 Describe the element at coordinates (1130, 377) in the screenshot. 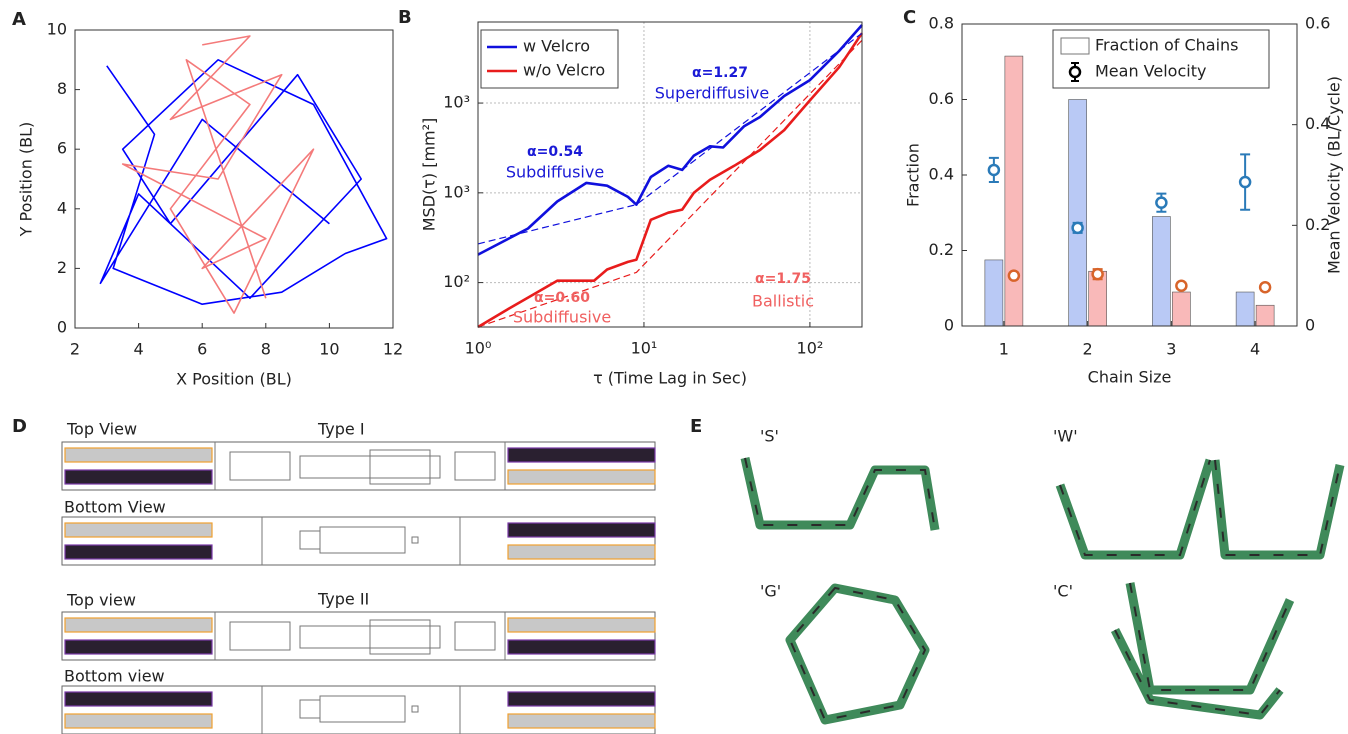

I see `x-axis-label: Chain Size` at that location.